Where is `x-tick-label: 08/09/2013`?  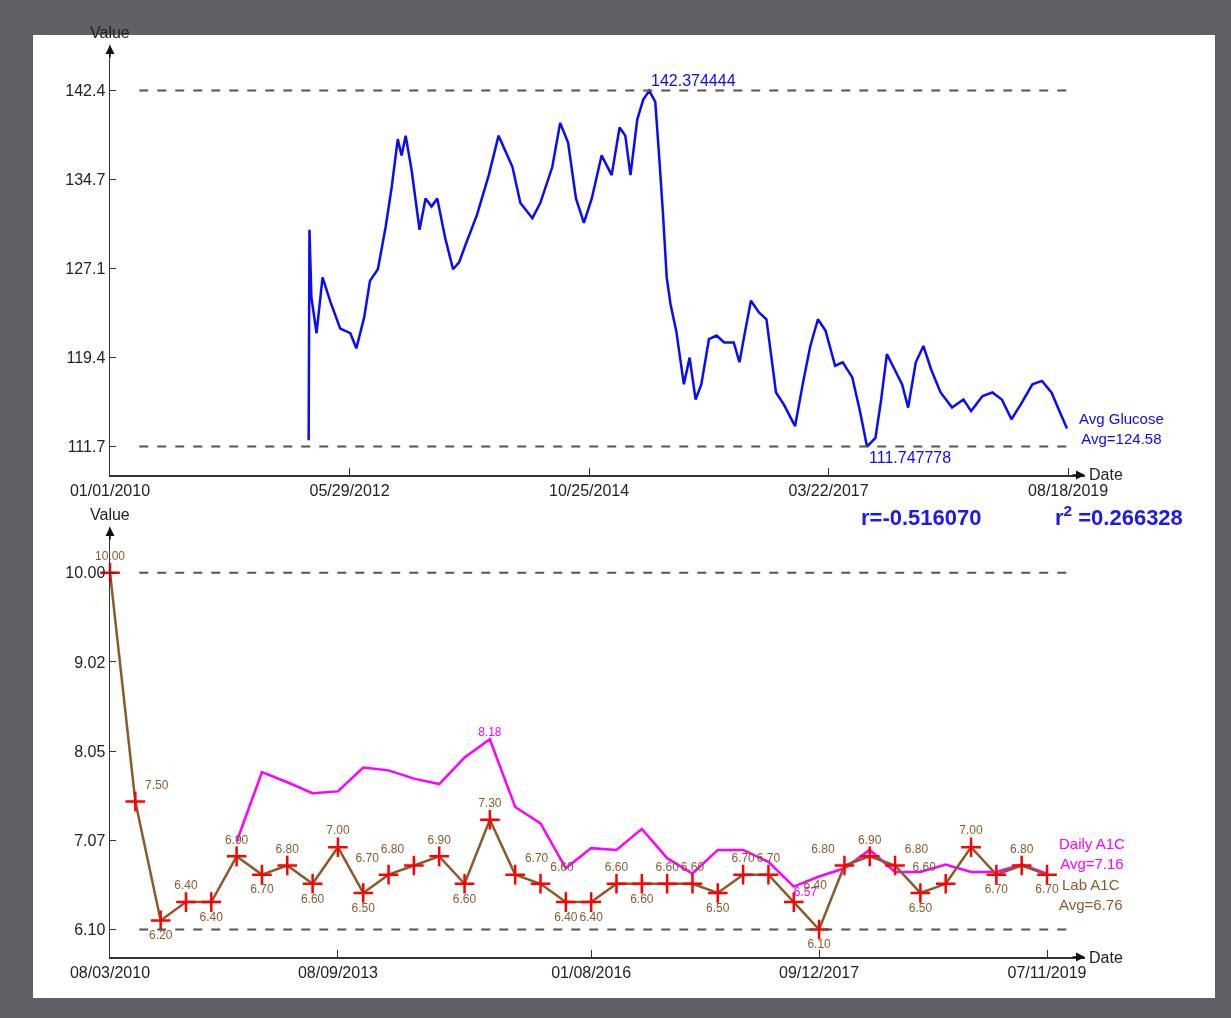 x-tick-label: 08/09/2013 is located at coordinates (338, 972).